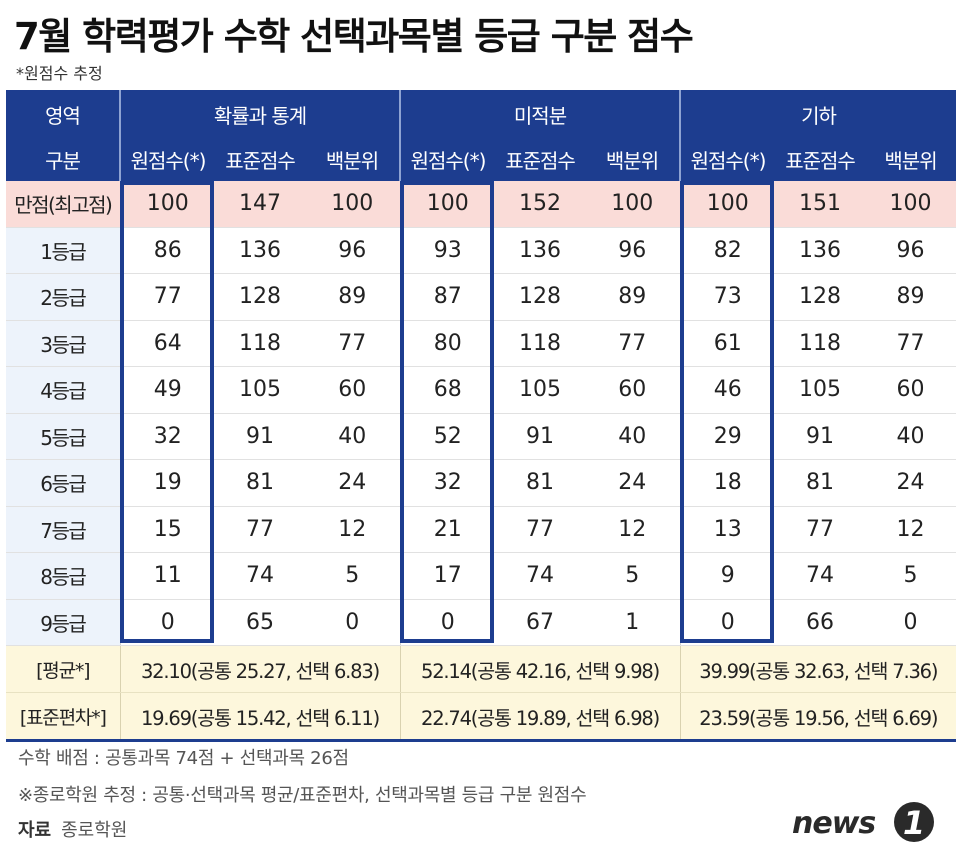  I want to click on source-value: 종로학원, so click(94, 830).